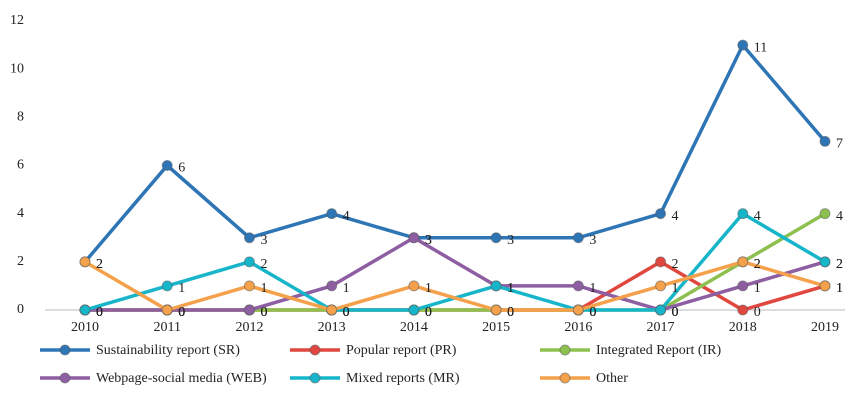 This screenshot has height=402, width=859. I want to click on x-tick-label: 2012, so click(249, 327).